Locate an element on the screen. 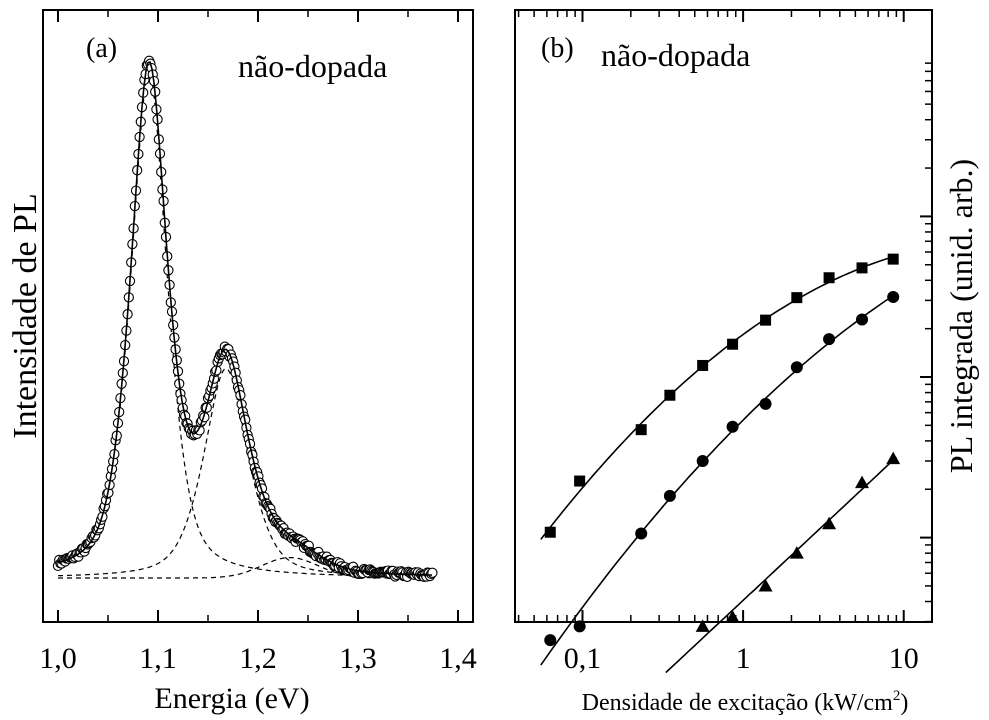  panel-b-xlabel: Densidade de excitação (kW/cm2) is located at coordinates (745, 702).